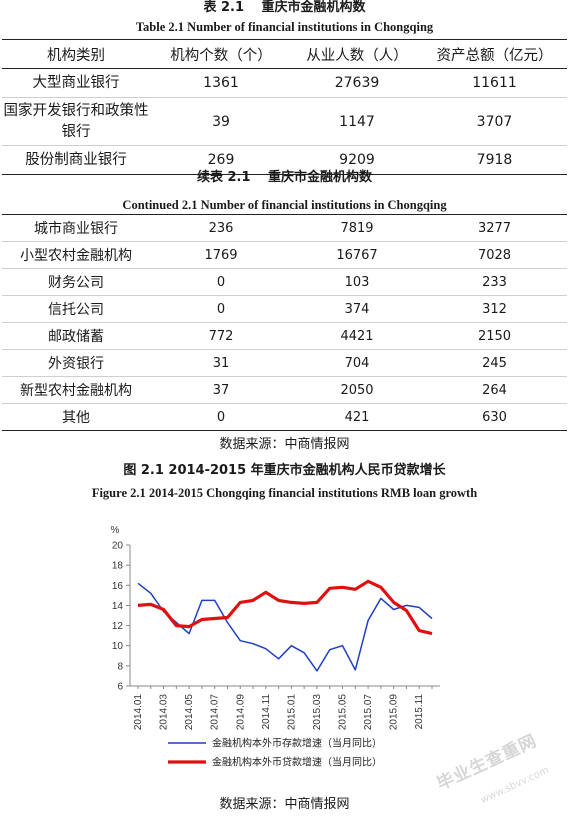 Image resolution: width=569 pixels, height=820 pixels. What do you see at coordinates (120, 687) in the screenshot?
I see `y-tick-label: 6` at bounding box center [120, 687].